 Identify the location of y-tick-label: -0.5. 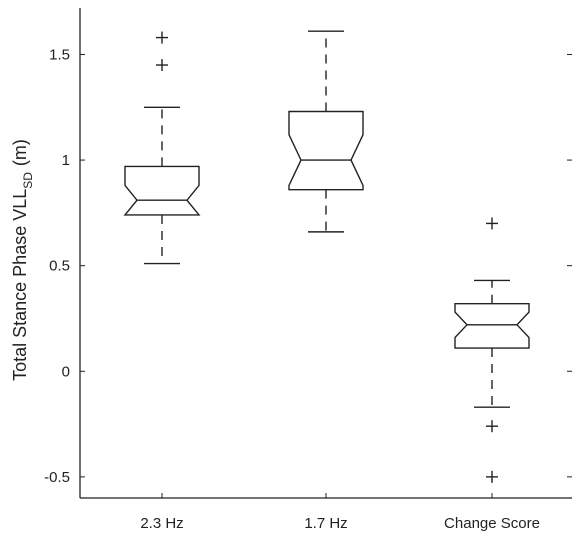
(57, 477).